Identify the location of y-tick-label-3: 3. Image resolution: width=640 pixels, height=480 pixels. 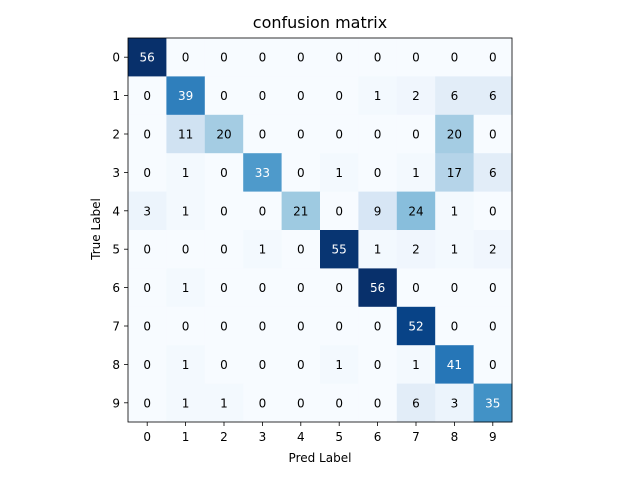
(116, 173).